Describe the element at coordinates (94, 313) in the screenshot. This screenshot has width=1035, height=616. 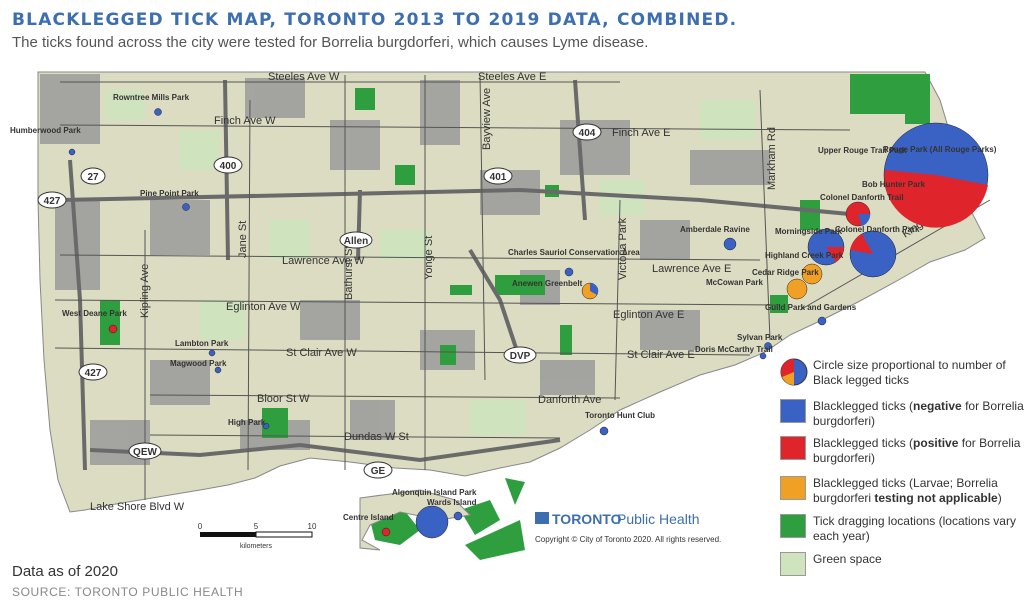
I see `label-west-deane: West Deane Park` at that location.